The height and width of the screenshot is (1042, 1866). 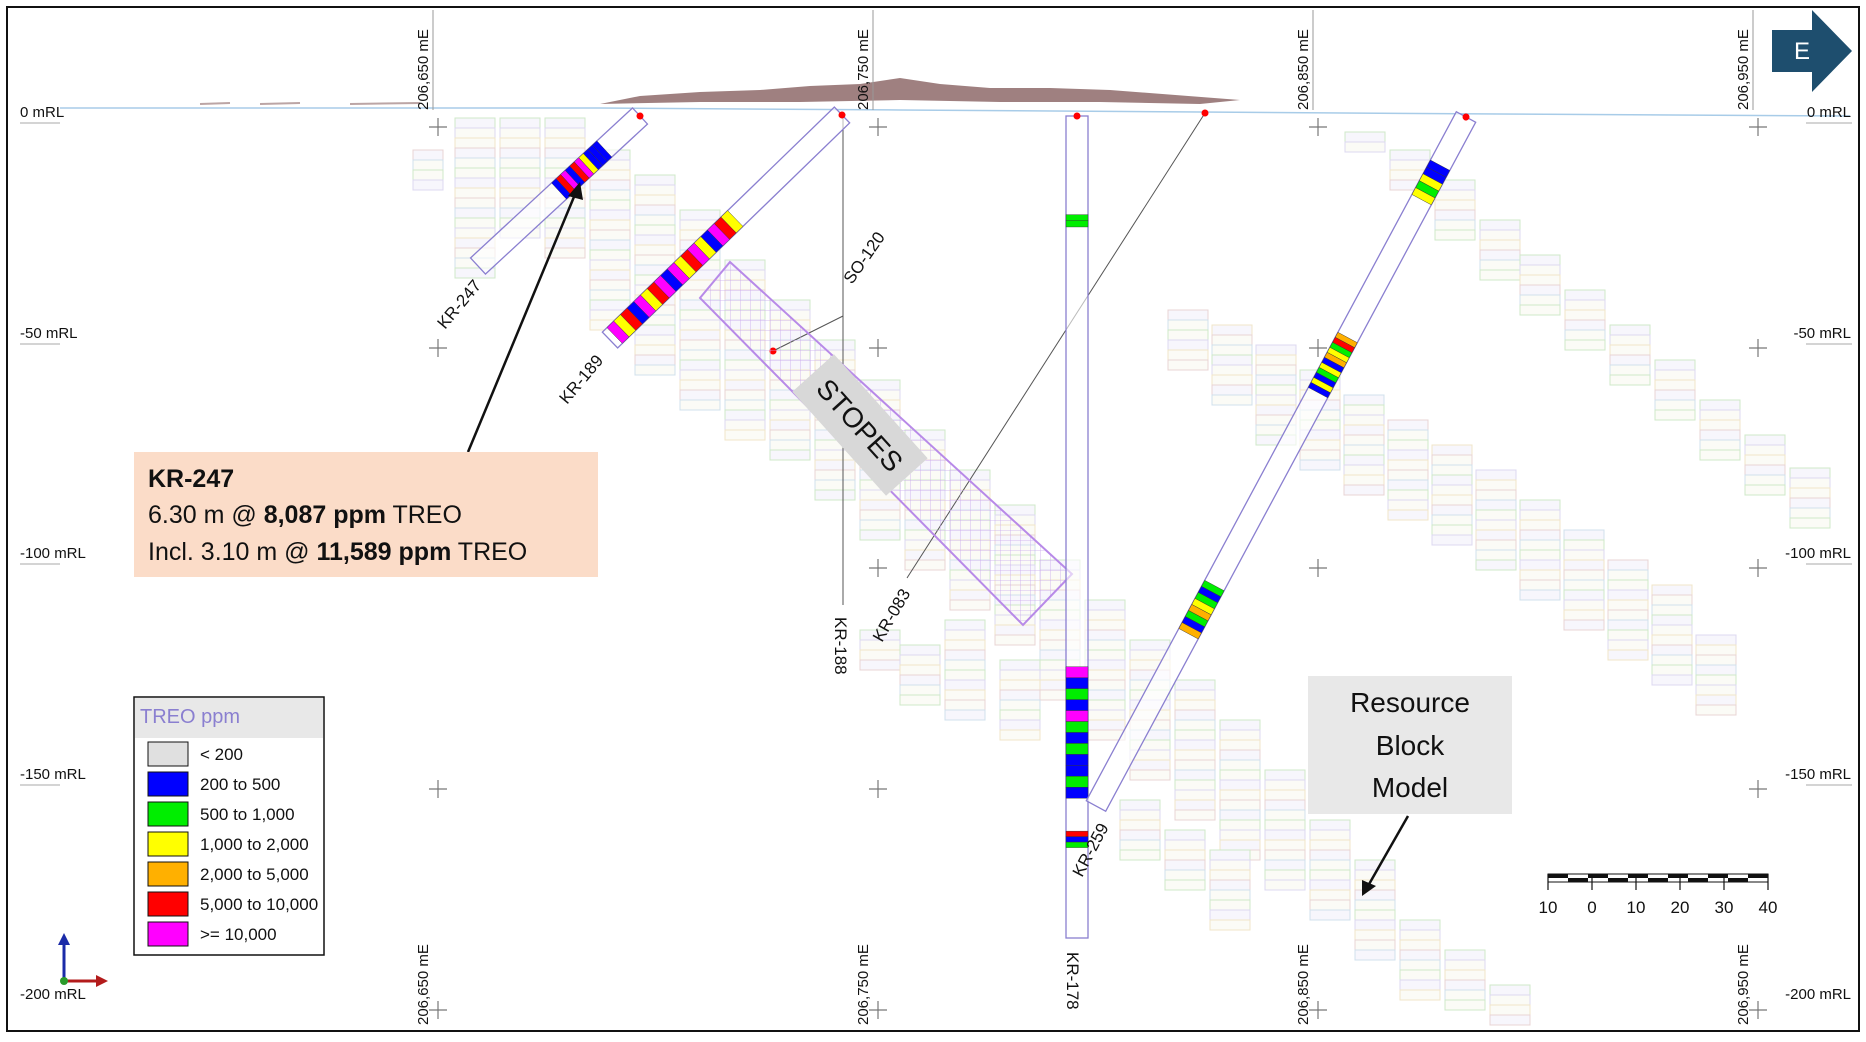 What do you see at coordinates (247, 814) in the screenshot?
I see `legend-label: 500 to 1,000` at bounding box center [247, 814].